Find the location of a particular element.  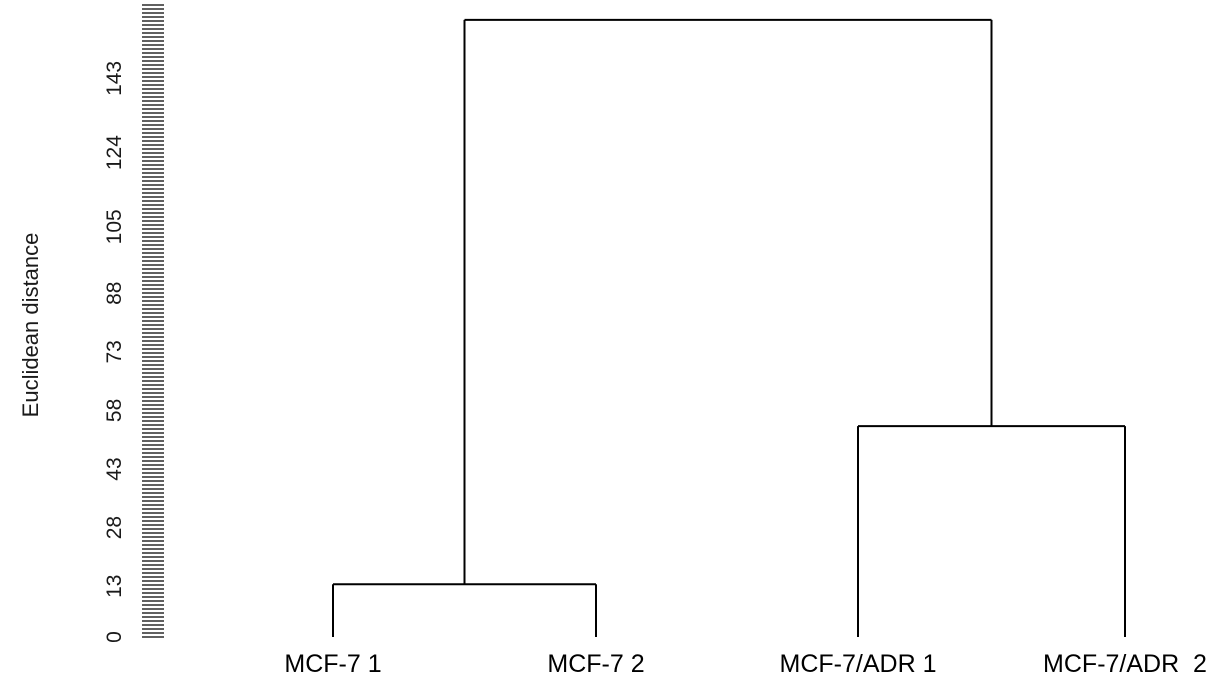

y-tick-label: 73 is located at coordinates (114, 351).